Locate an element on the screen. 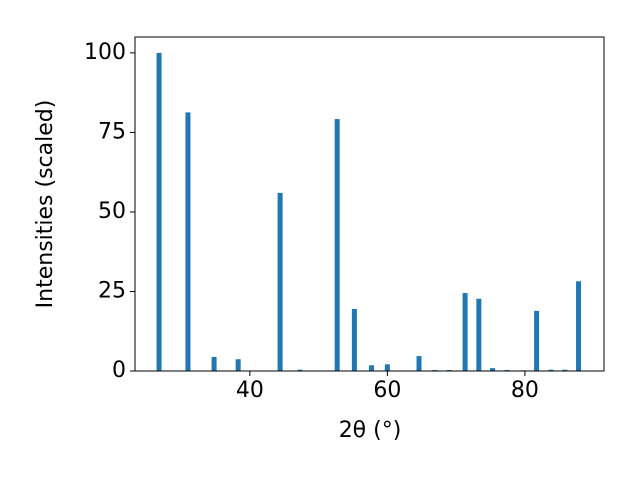  y-axis-label: Intensities (scaled) is located at coordinates (45, 204).